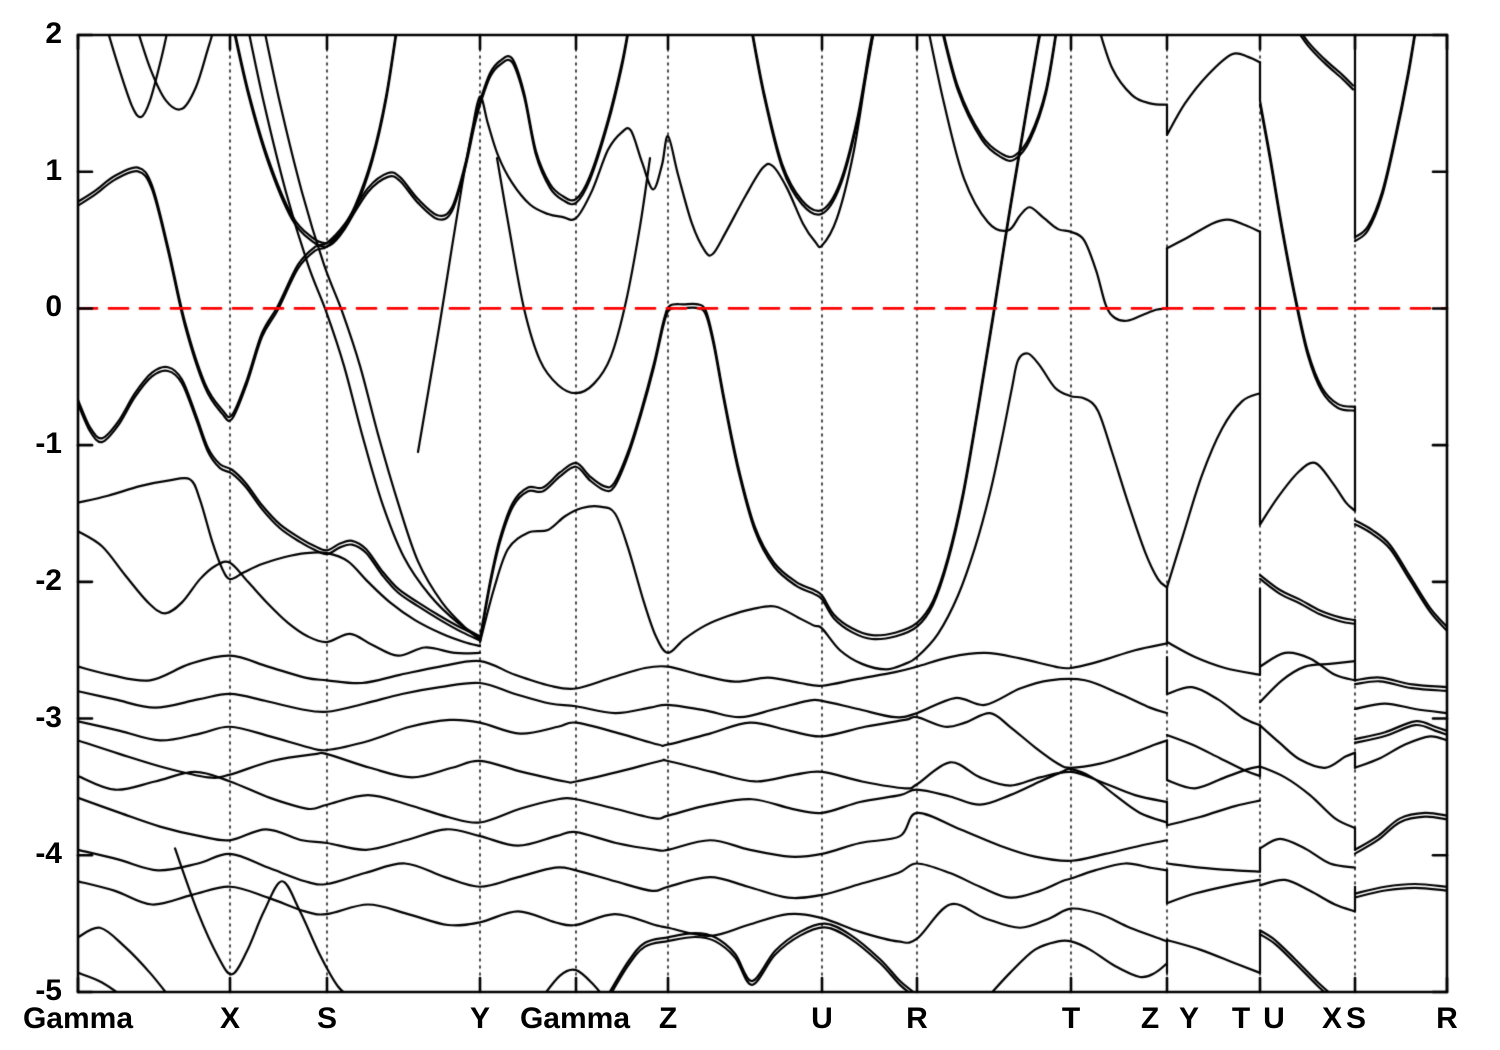 This screenshot has width=1500, height=1050. Describe the element at coordinates (48, 990) in the screenshot. I see `y-axis-tick-label: -5` at that location.